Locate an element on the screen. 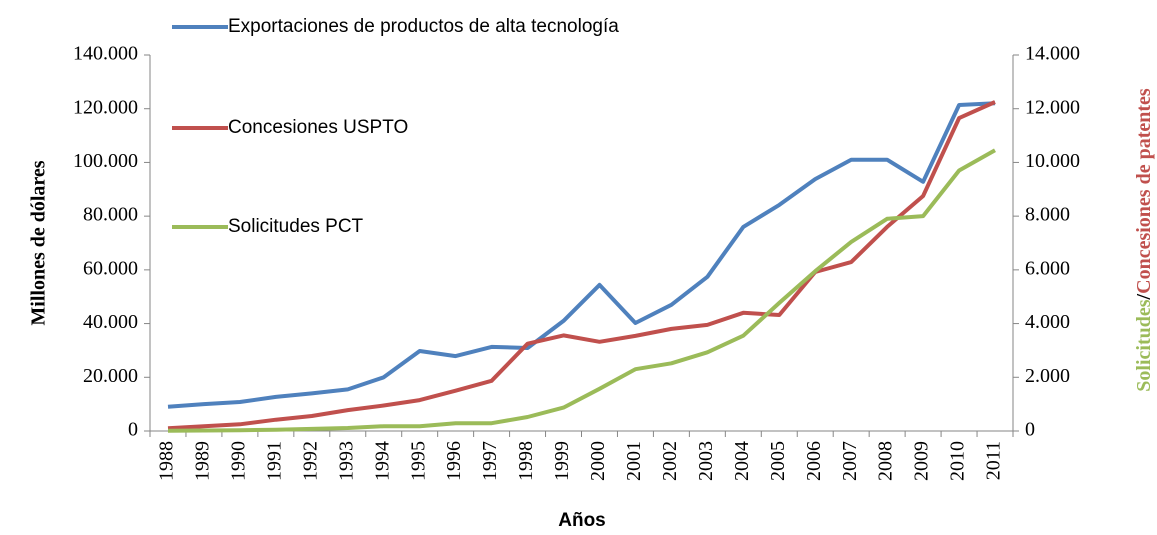 Image resolution: width=1157 pixels, height=535 pixels. legend-entry: Solicitudes PCT is located at coordinates (296, 226).